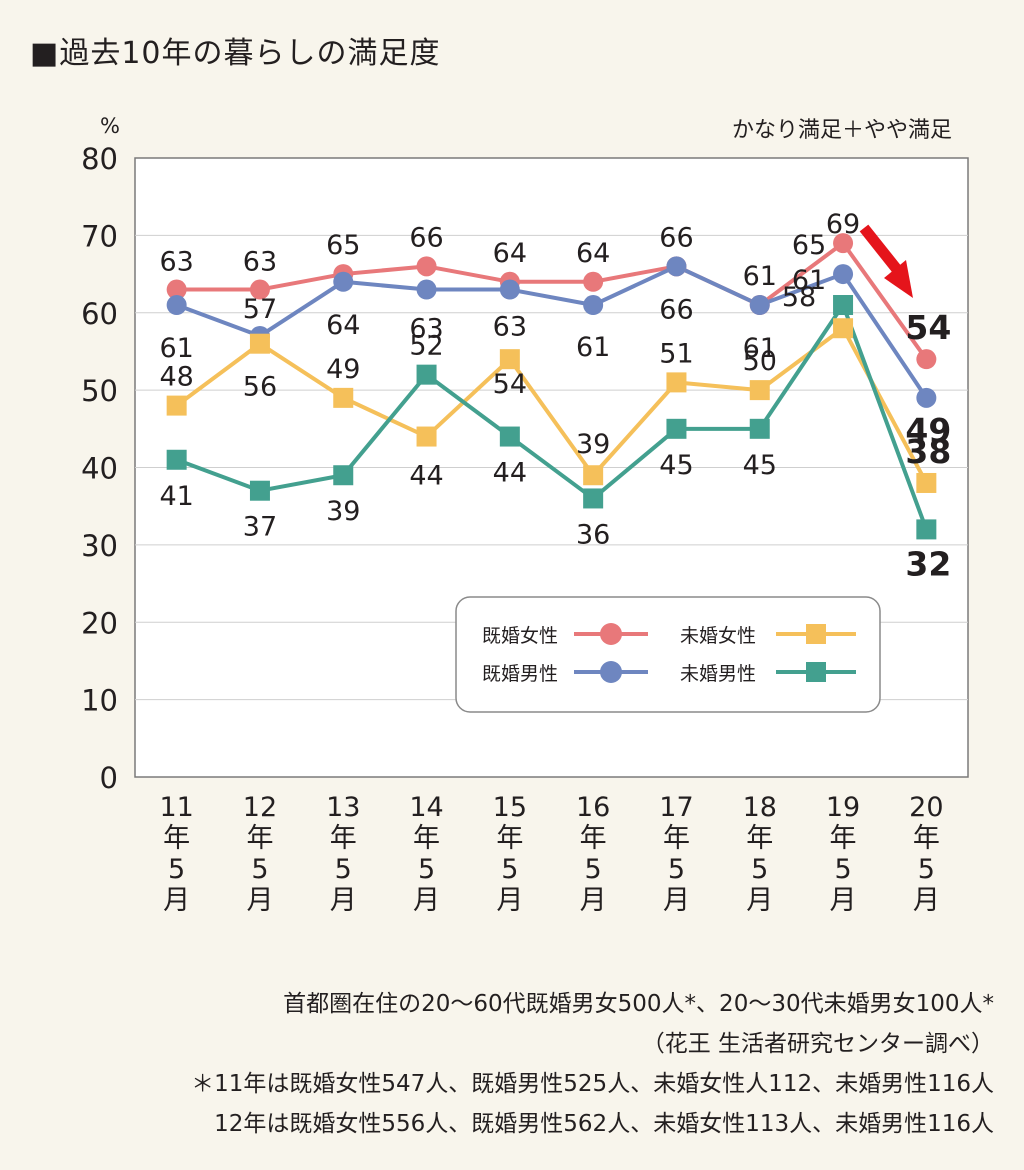 The image size is (1024, 1170). Describe the element at coordinates (99, 546) in the screenshot. I see `y-tick-label: 30` at that location.